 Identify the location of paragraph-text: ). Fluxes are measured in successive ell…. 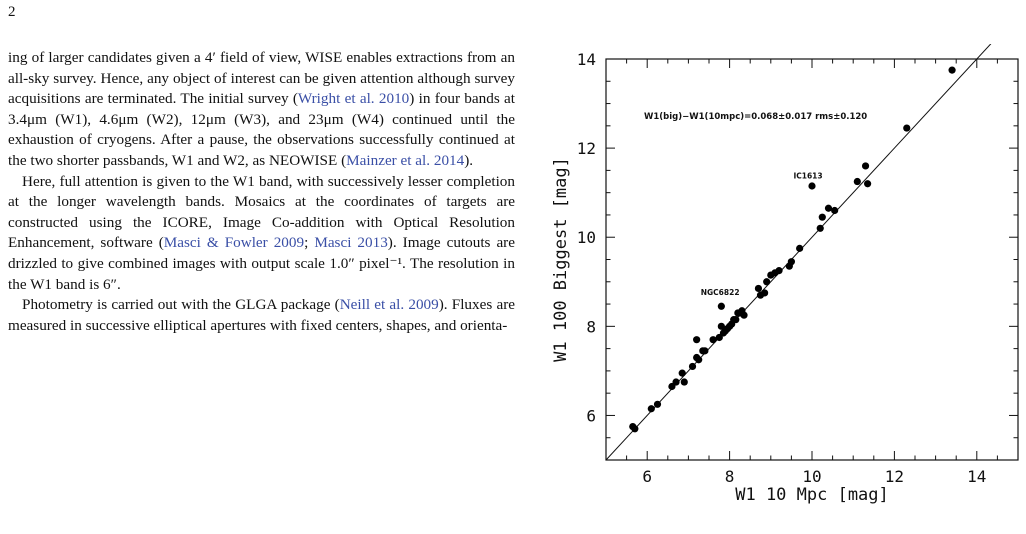
(261, 315).